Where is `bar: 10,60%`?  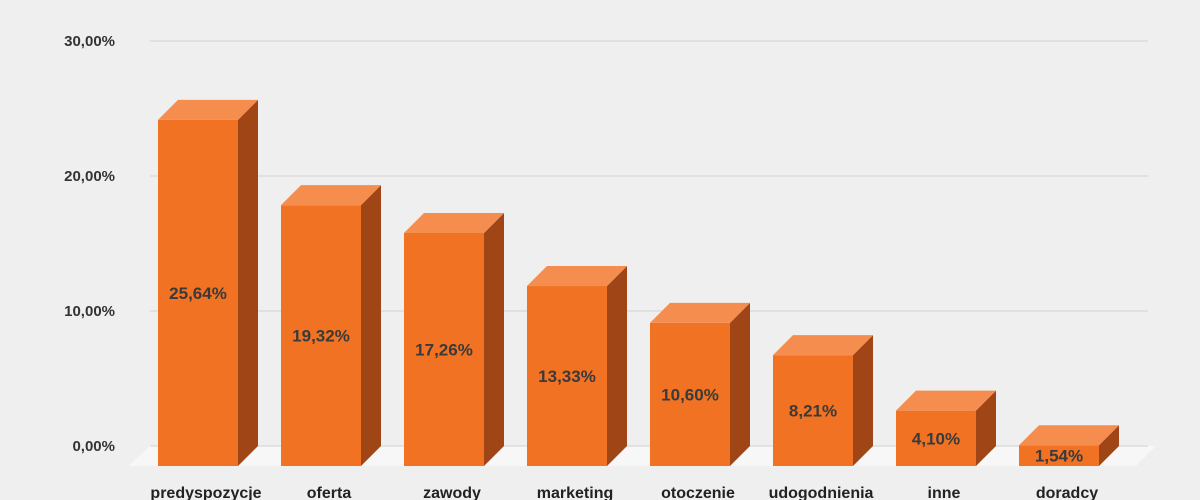
bar: 10,60% is located at coordinates (700, 384).